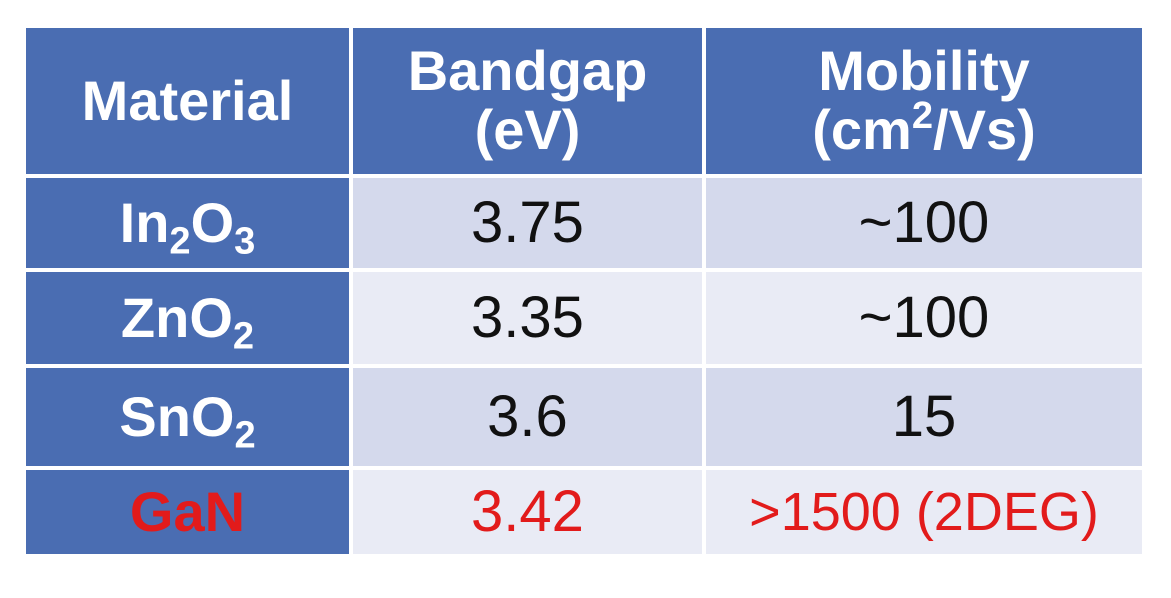  Describe the element at coordinates (527, 223) in the screenshot. I see `bandgap-cell: 3.75` at that location.